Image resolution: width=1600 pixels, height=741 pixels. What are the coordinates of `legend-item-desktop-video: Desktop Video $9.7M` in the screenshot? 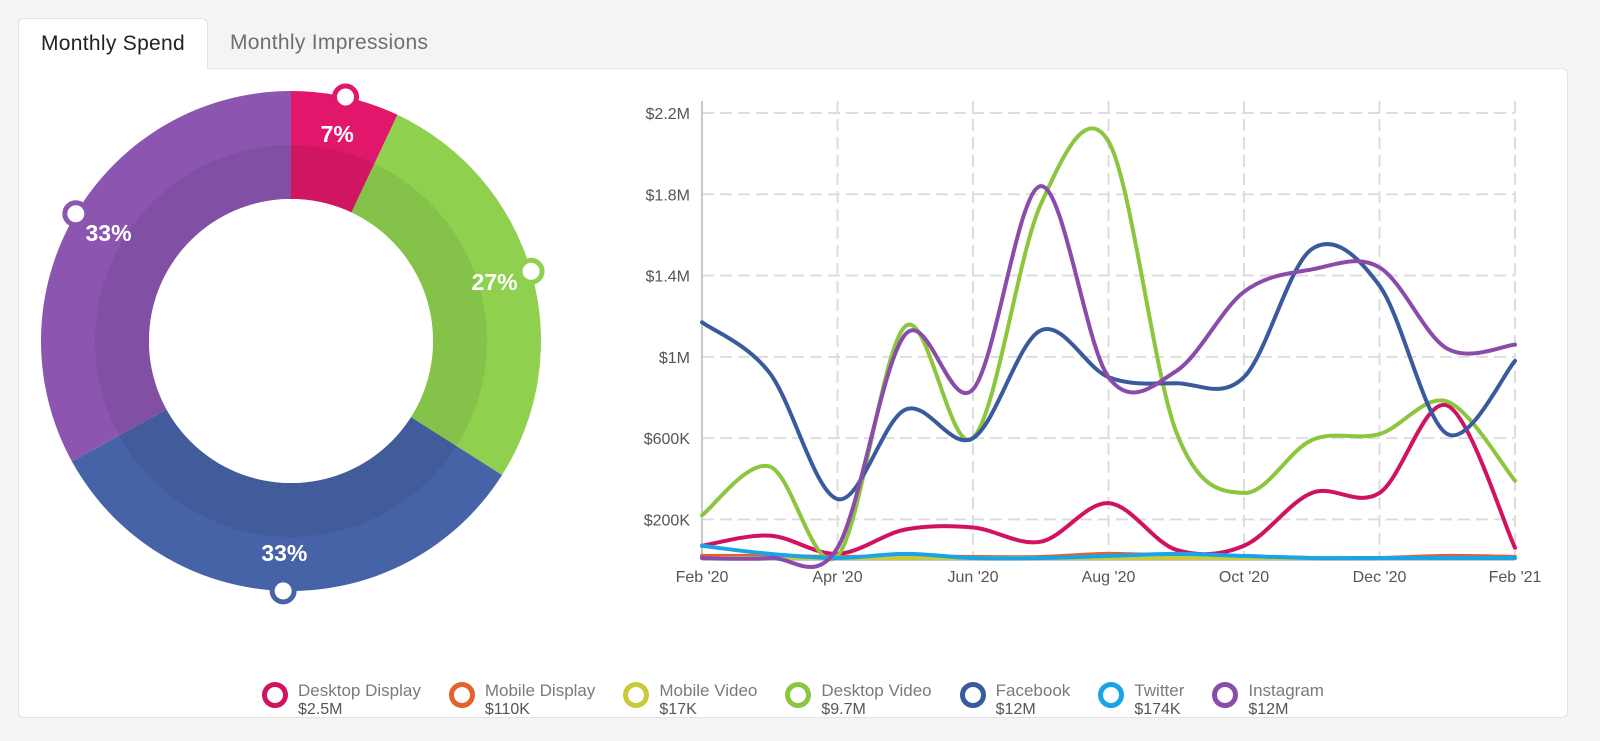 It's located at (858, 711).